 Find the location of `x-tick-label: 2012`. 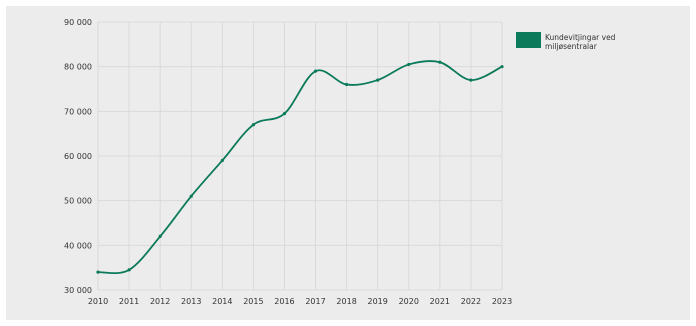

x-tick-label: 2012 is located at coordinates (160, 301).